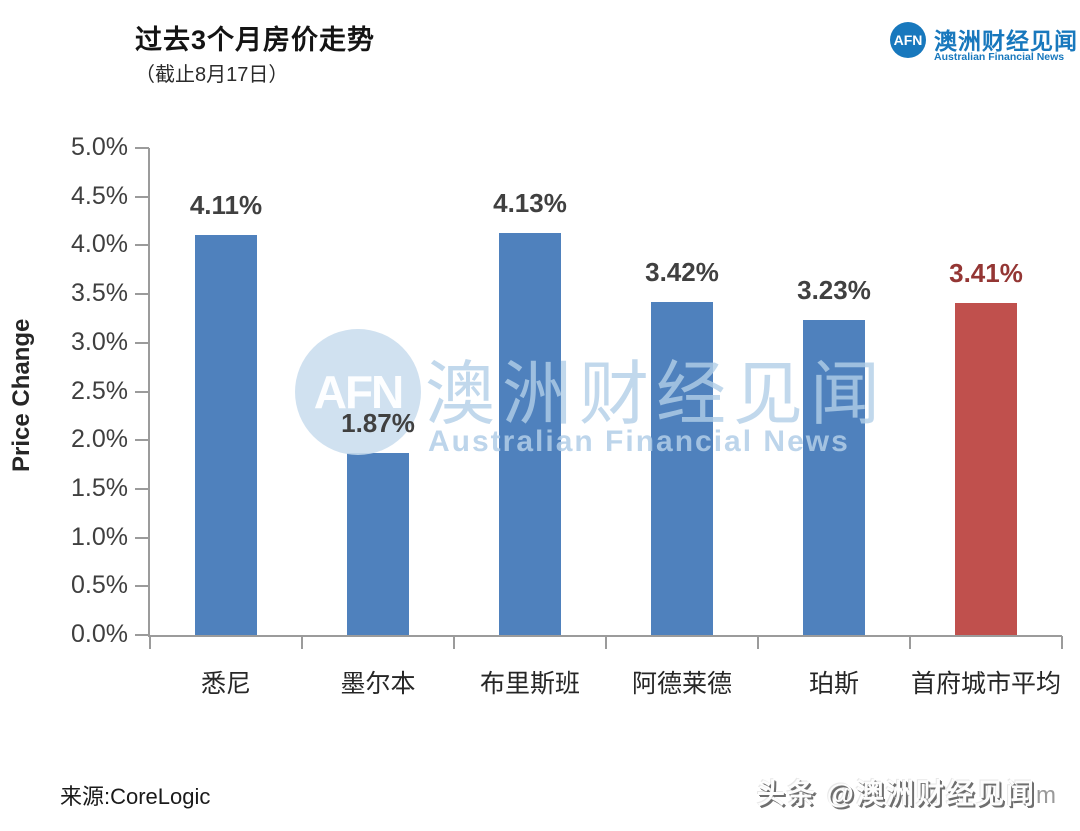 Image resolution: width=1080 pixels, height=831 pixels. I want to click on afn-logo: AFN 澳洲财经见闻 Australian Financial News, so click(983, 44).